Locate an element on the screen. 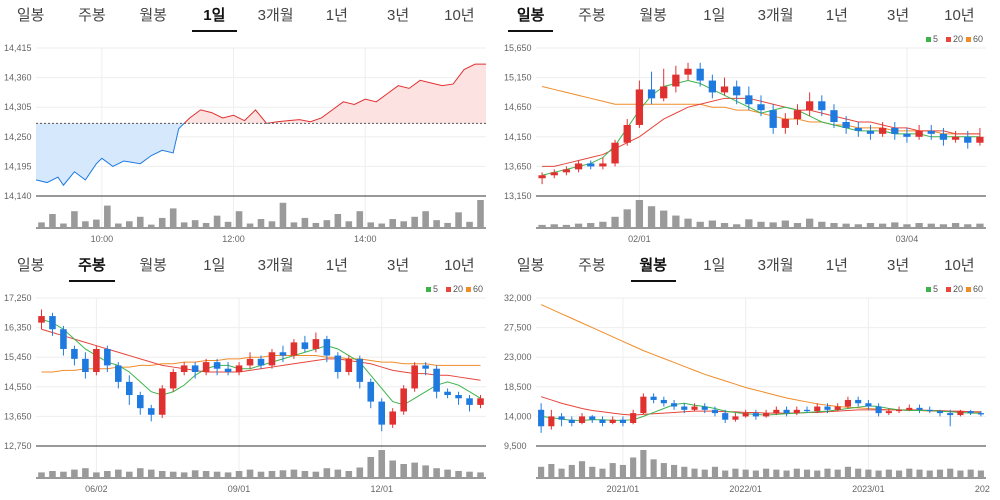 The height and width of the screenshot is (500, 1000). y-tick-label: 14,550 is located at coordinates (18, 387).